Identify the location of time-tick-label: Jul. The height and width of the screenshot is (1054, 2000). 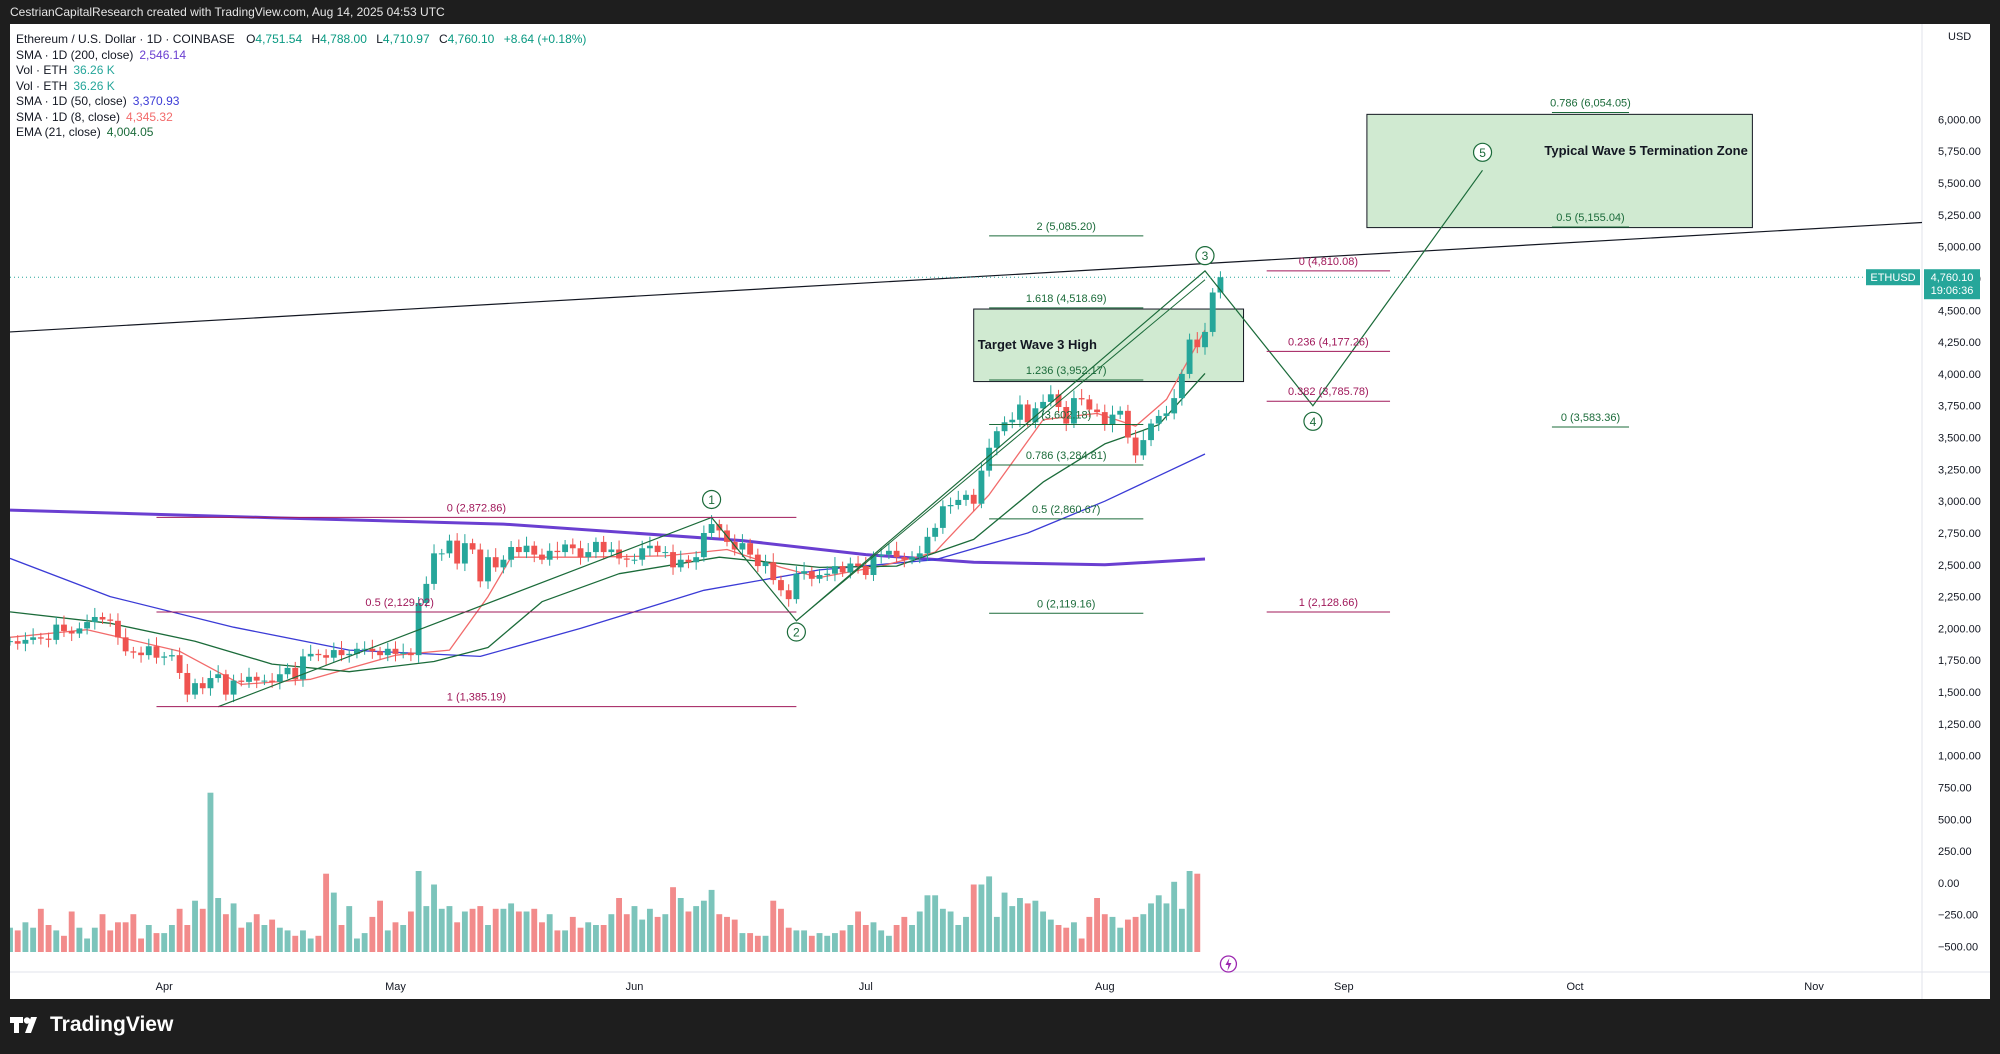
(866, 987).